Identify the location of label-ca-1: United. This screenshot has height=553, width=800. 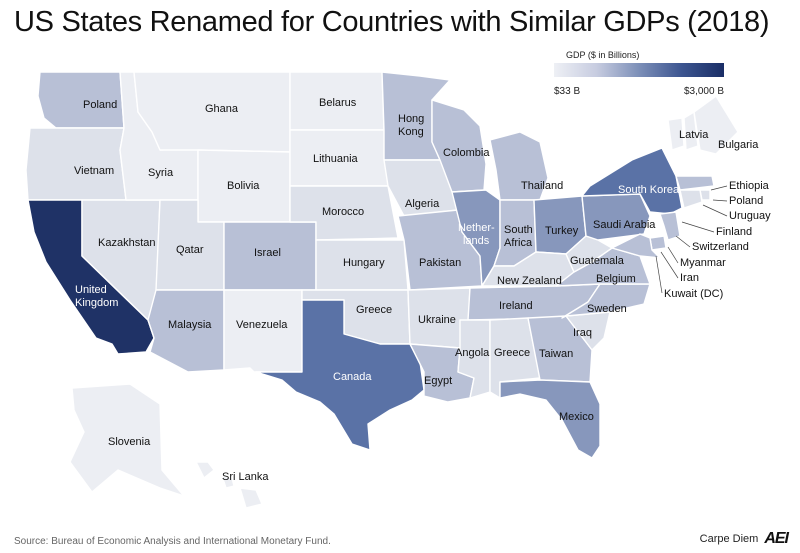
(91, 290).